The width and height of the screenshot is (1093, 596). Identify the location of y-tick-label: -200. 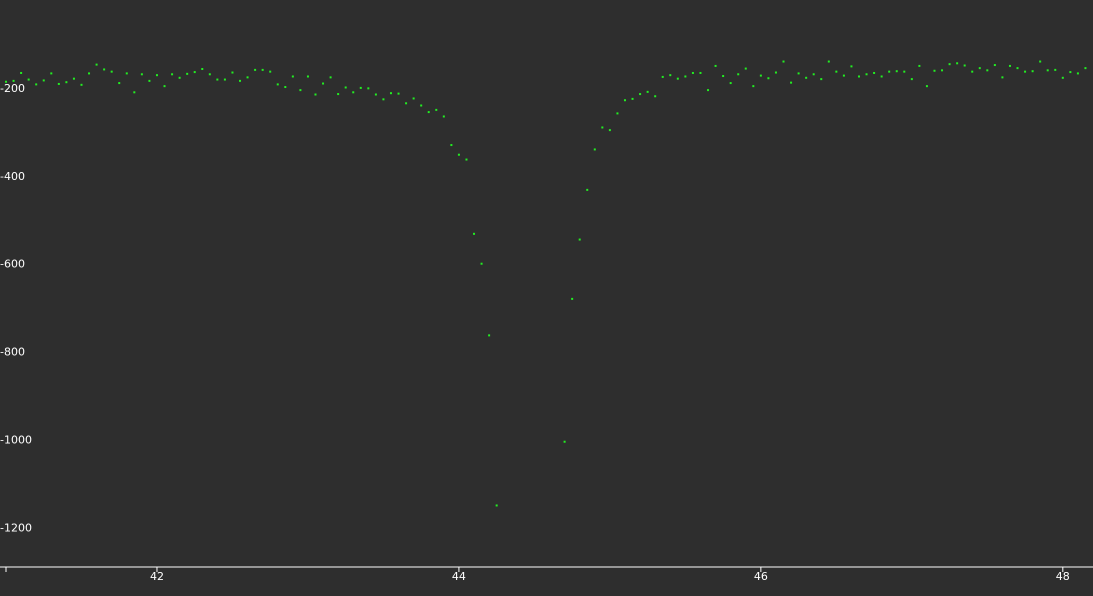
(12, 88).